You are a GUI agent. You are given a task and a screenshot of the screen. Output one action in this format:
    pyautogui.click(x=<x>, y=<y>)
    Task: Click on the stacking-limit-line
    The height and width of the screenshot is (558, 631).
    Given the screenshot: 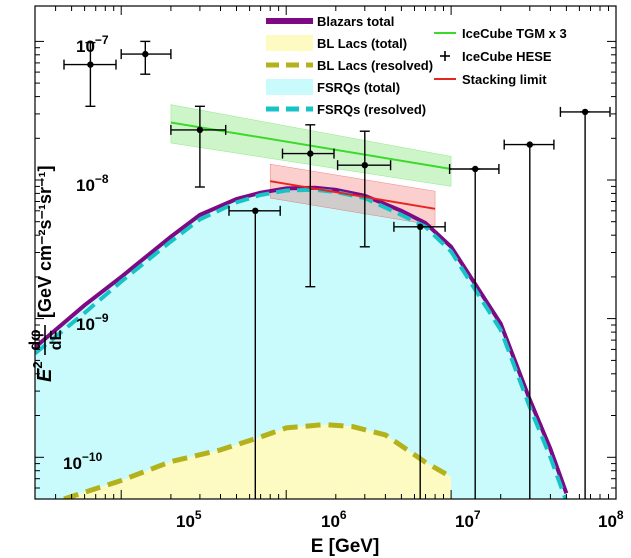 What is the action you would take?
    pyautogui.click(x=353, y=195)
    